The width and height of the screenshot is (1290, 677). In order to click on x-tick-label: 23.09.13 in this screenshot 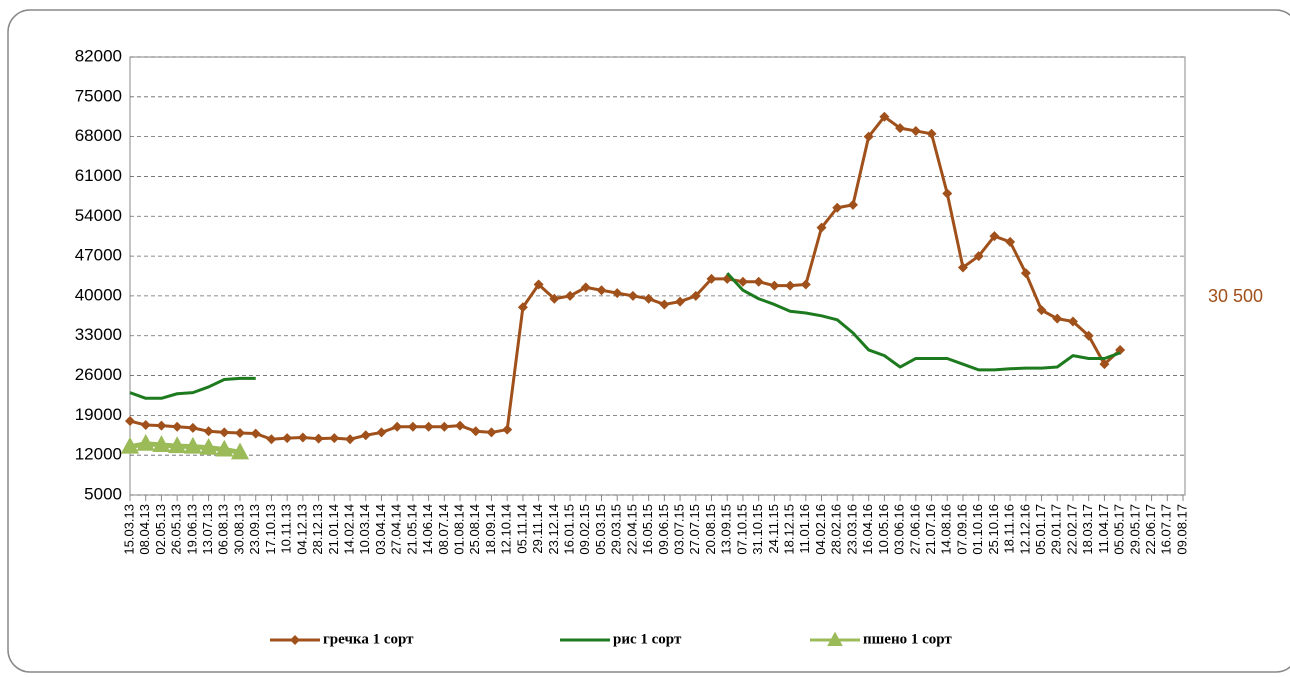, I will do `click(254, 529)`.